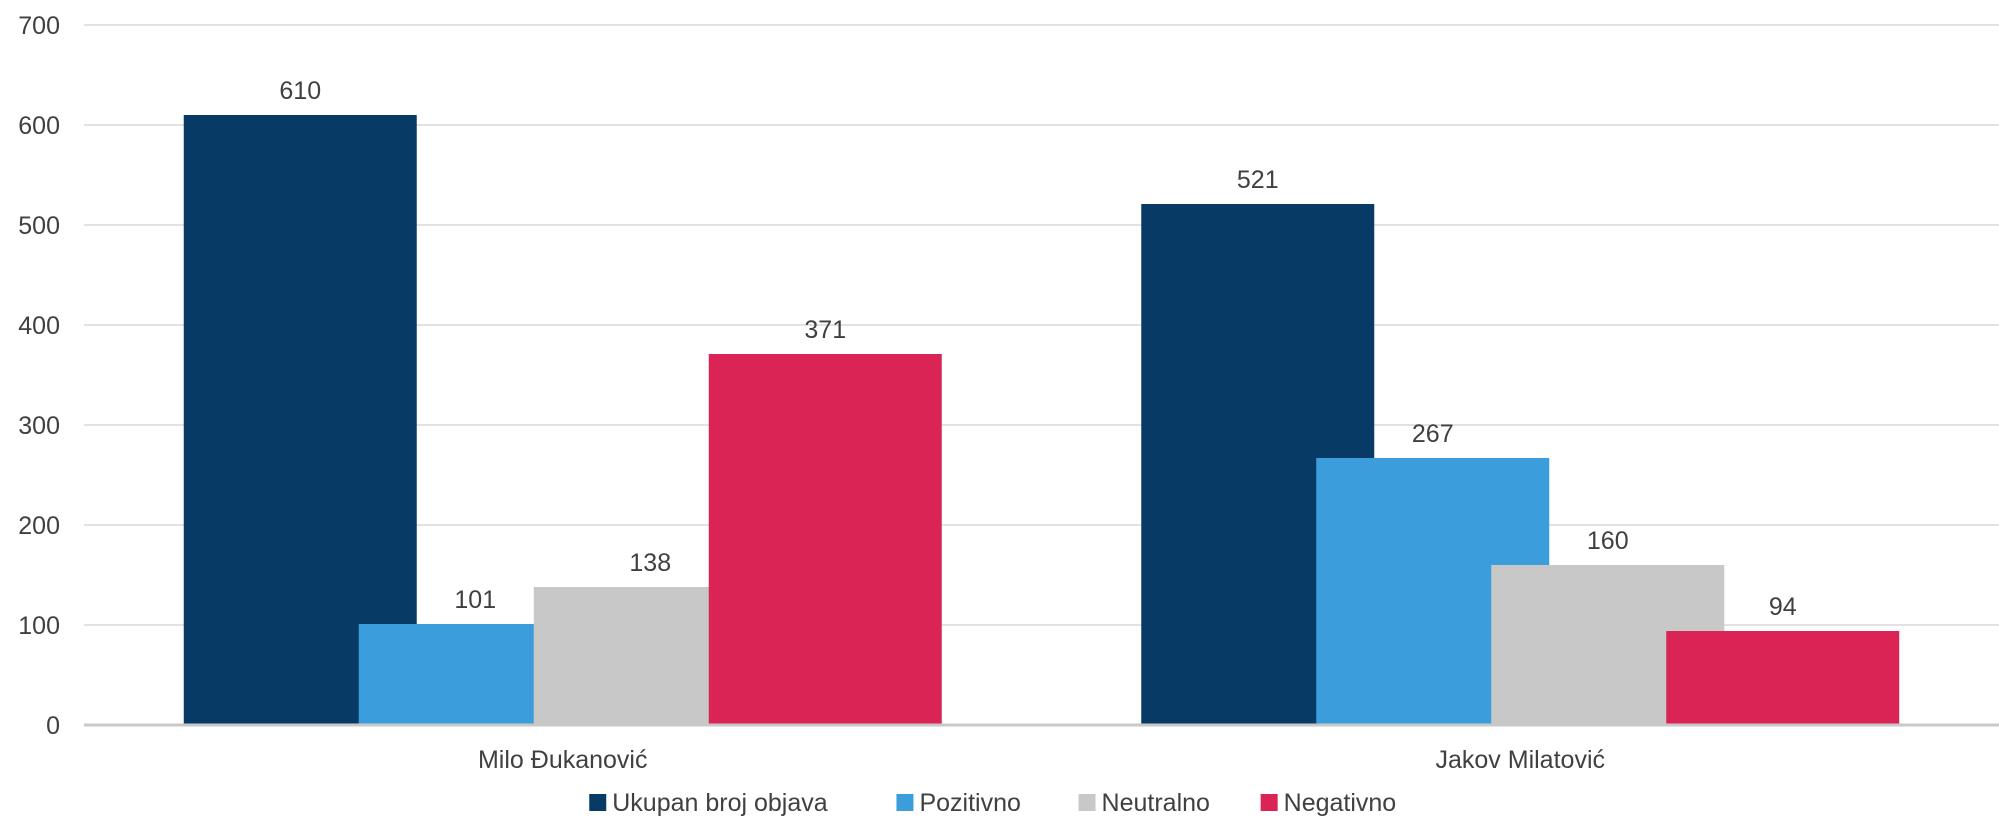  Describe the element at coordinates (1608, 541) in the screenshot. I see `data-label: 160` at that location.